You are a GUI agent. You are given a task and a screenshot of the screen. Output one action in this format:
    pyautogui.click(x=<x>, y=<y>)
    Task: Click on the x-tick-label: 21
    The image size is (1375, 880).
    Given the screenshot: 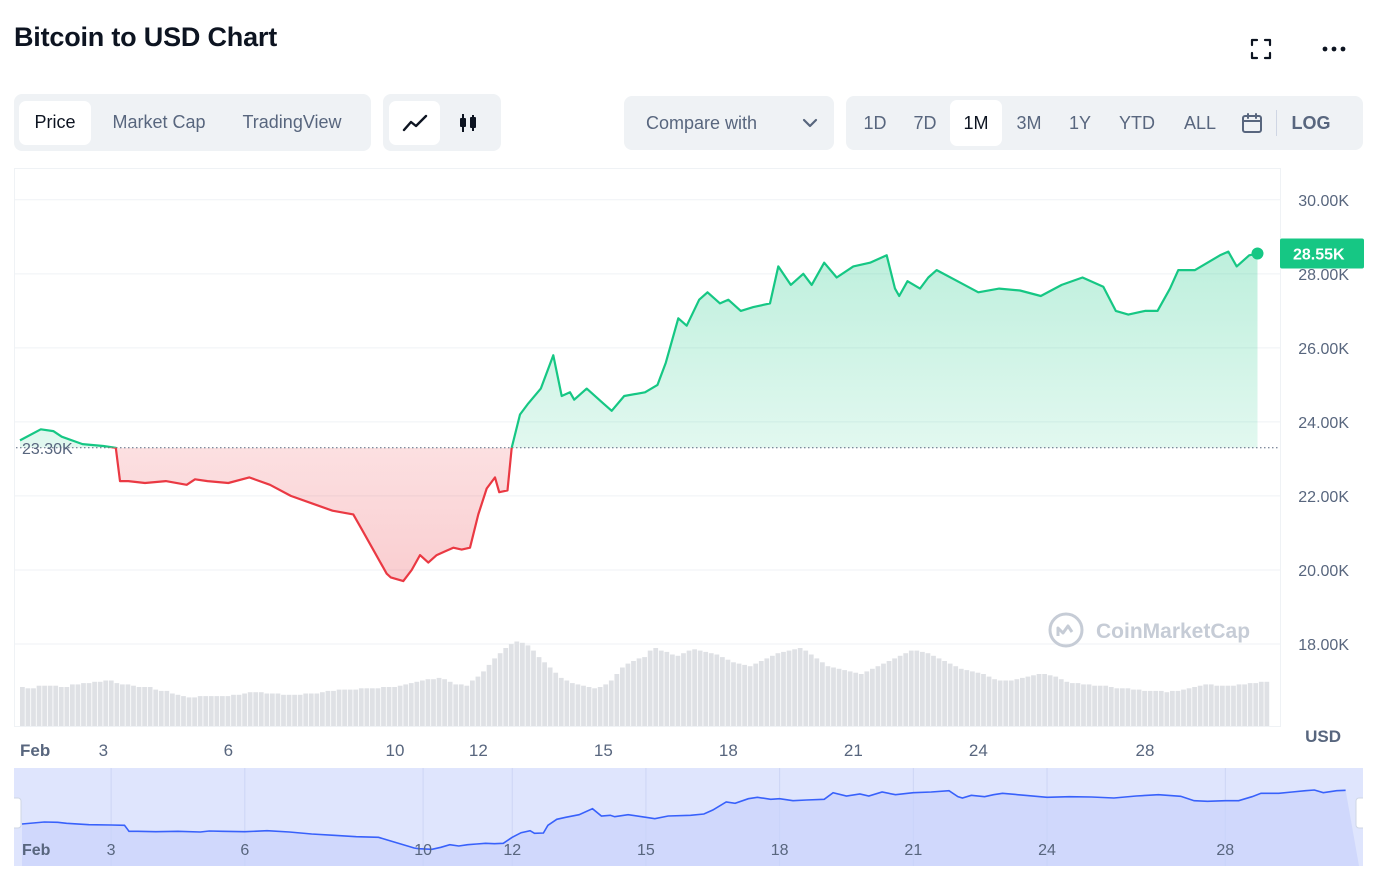 What is the action you would take?
    pyautogui.click(x=853, y=750)
    